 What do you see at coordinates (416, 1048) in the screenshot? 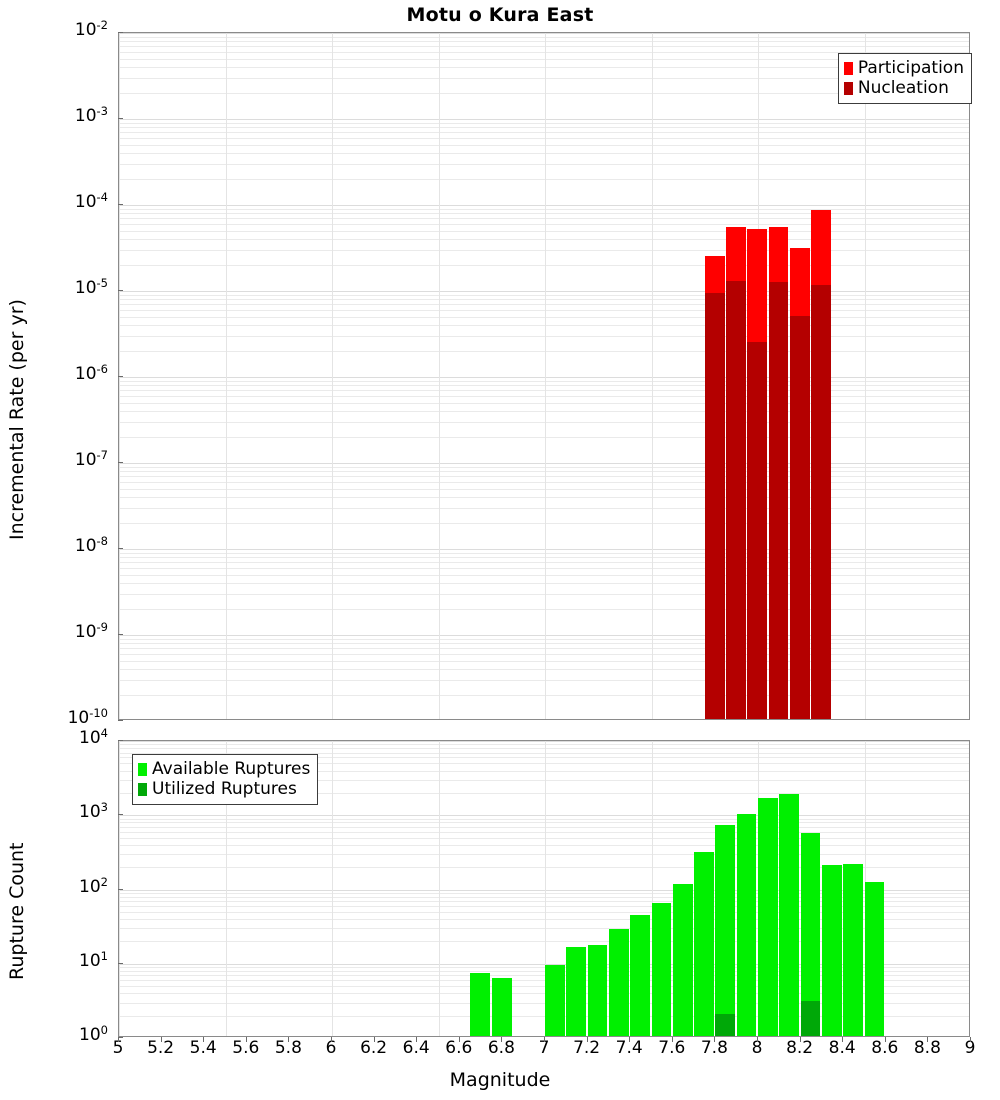
I see `x-tick-label: 6.4` at bounding box center [416, 1048].